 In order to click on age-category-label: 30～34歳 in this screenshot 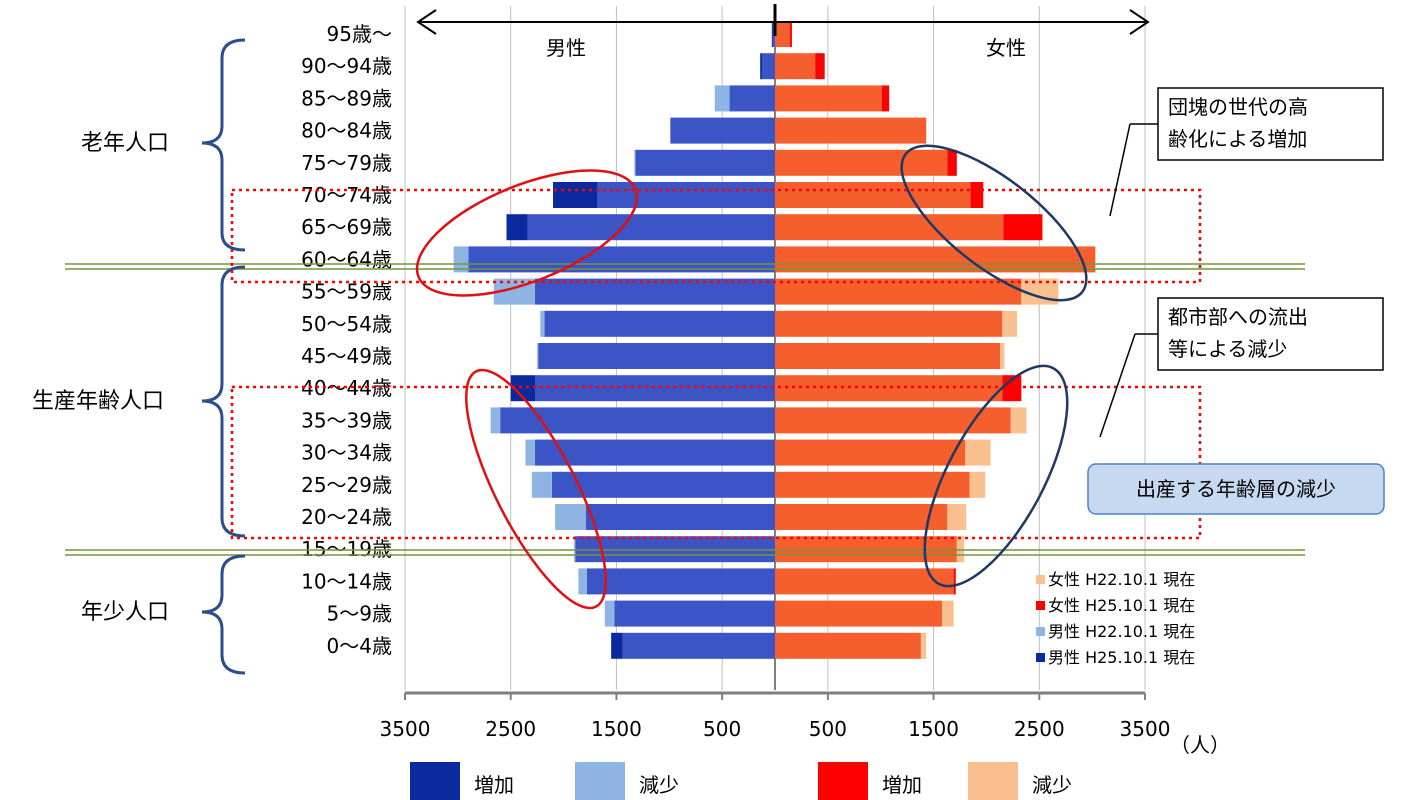, I will do `click(346, 453)`.